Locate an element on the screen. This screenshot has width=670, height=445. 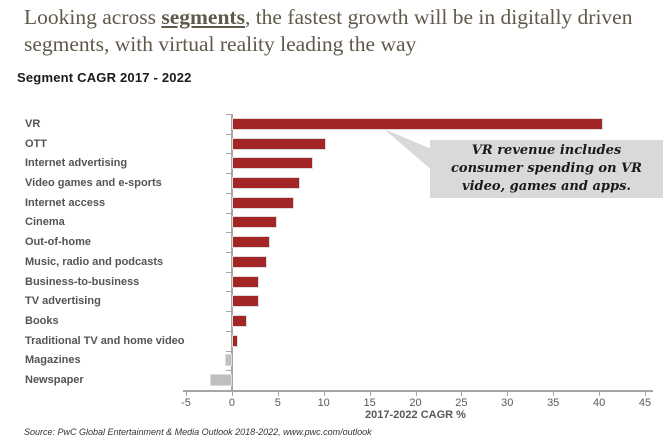
label-vr: VR is located at coordinates (33, 123).